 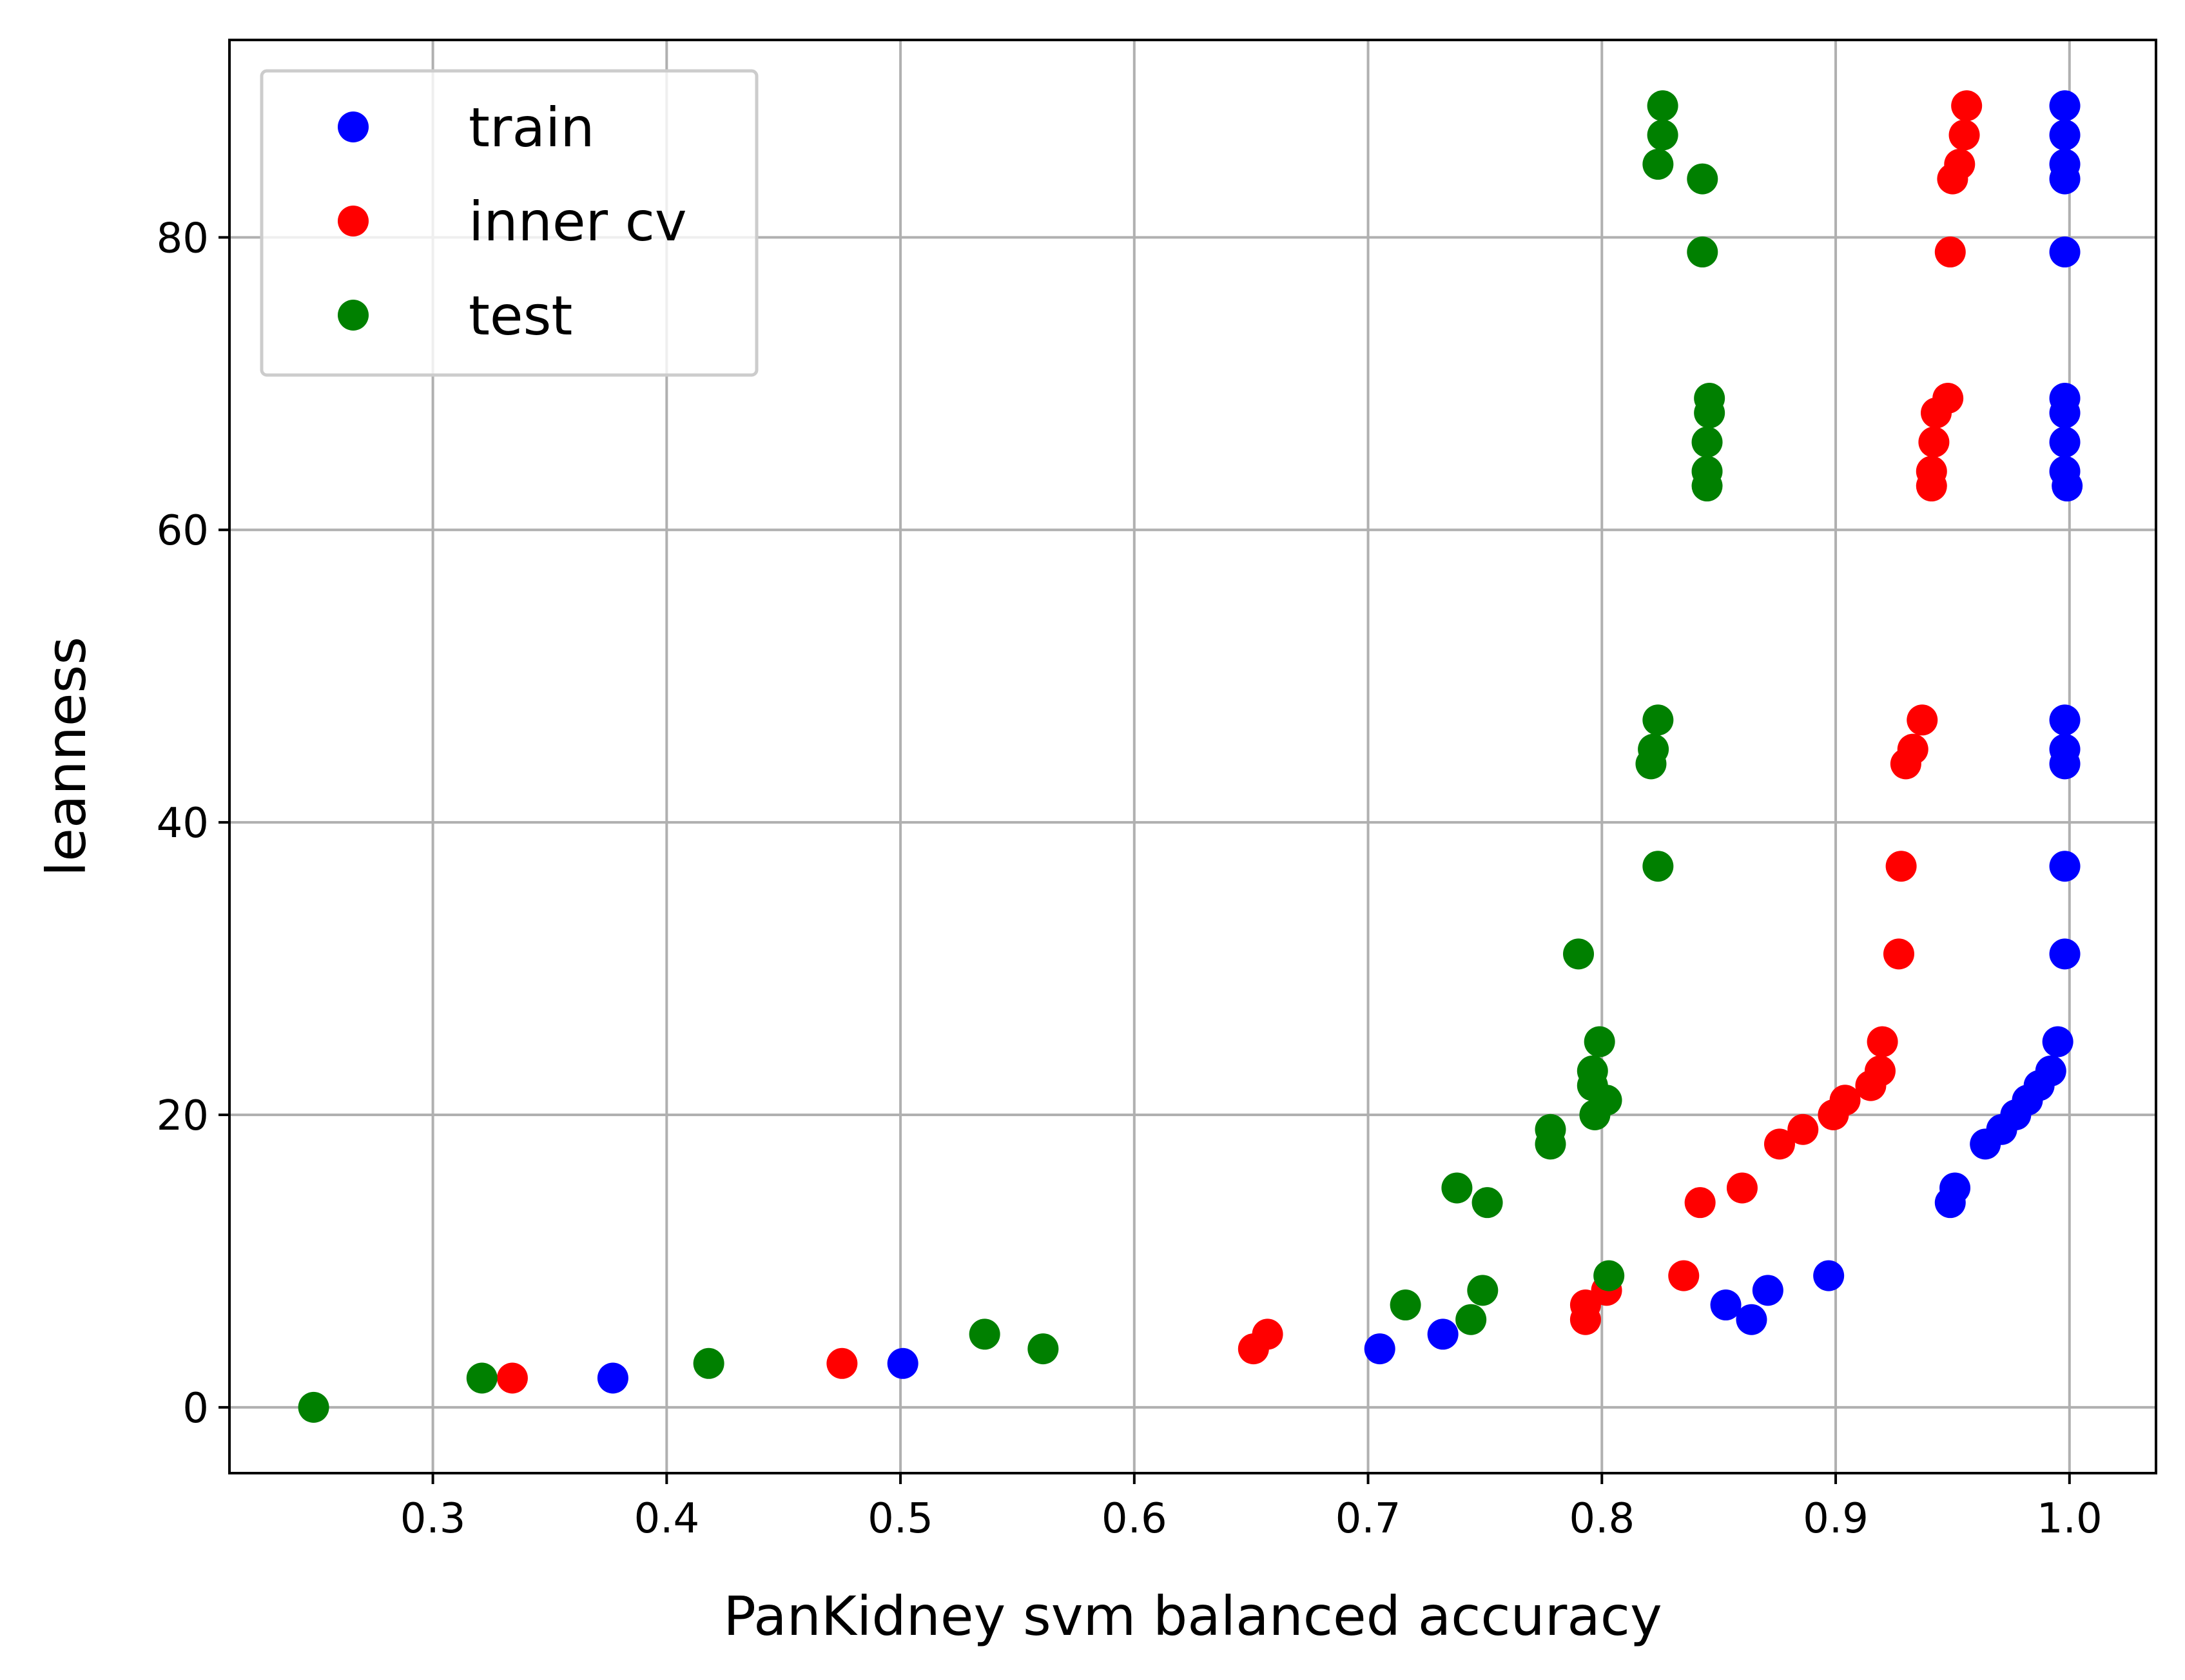 What do you see at coordinates (1602, 1519) in the screenshot?
I see `x-tick-label: 0.8` at bounding box center [1602, 1519].